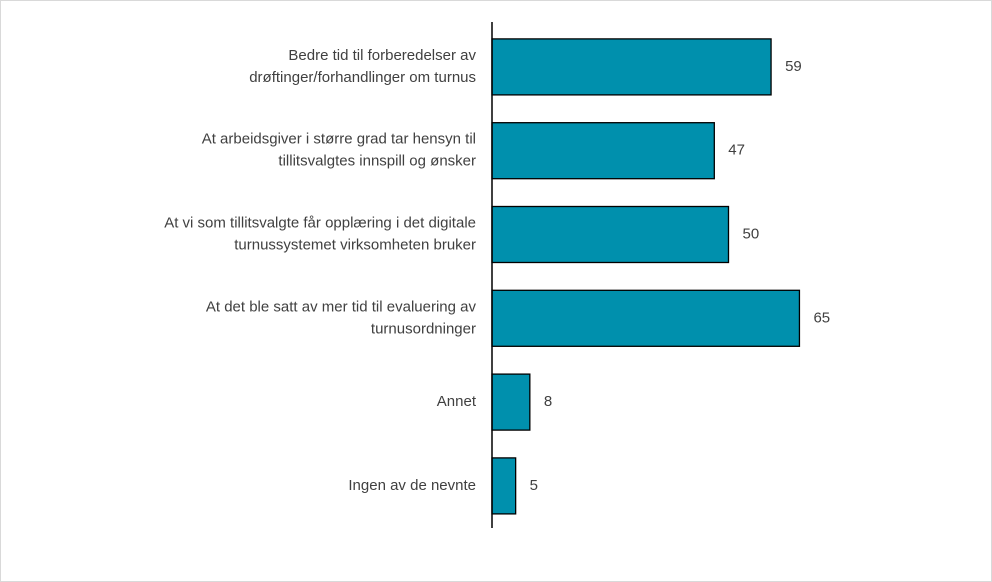 This screenshot has height=582, width=992. Describe the element at coordinates (821, 317) in the screenshot. I see `value-label: 65` at that location.